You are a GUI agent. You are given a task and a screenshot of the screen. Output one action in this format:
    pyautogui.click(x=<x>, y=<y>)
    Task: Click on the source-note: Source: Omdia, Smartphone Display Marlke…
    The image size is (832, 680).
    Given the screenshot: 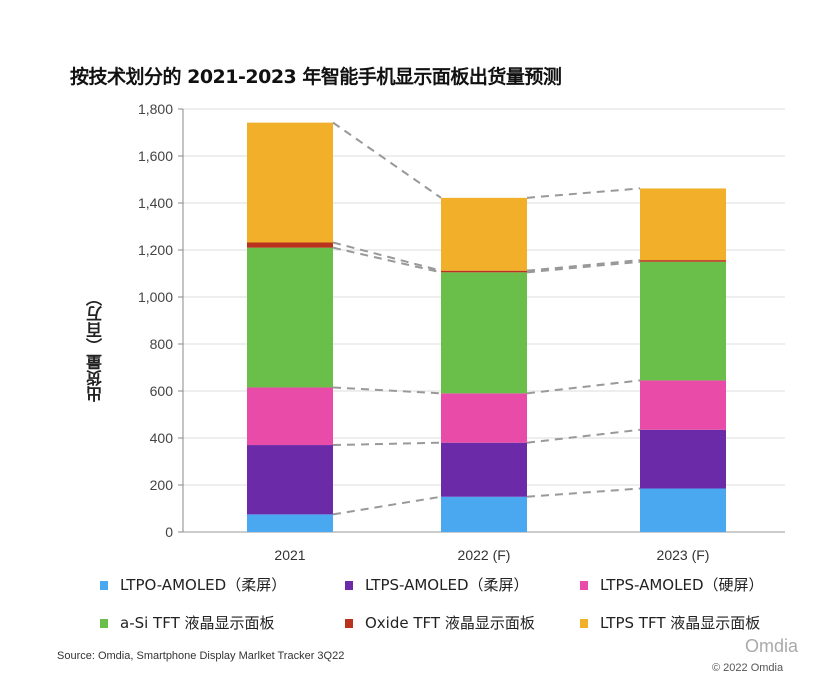 What is the action you would take?
    pyautogui.click(x=201, y=656)
    